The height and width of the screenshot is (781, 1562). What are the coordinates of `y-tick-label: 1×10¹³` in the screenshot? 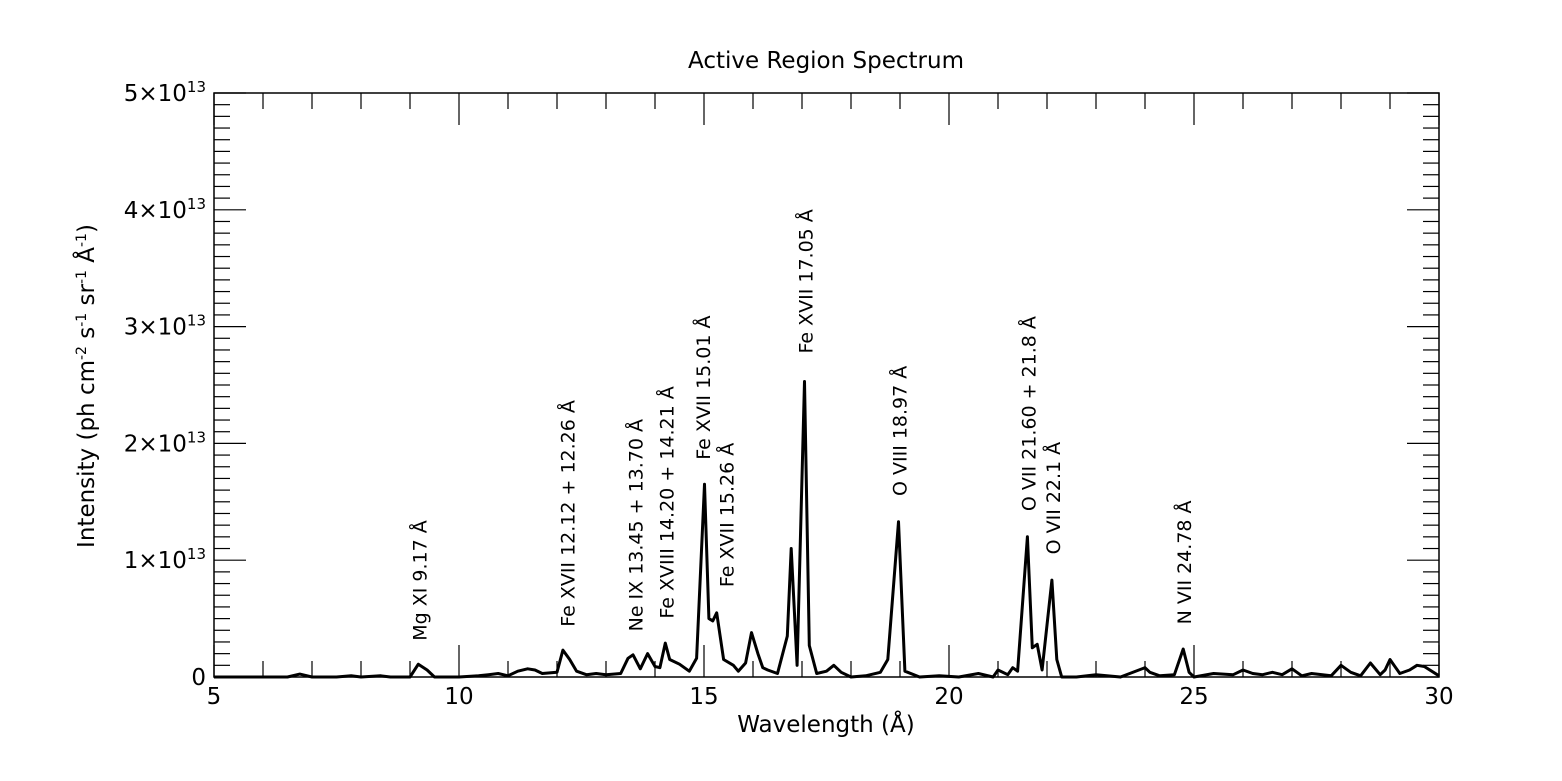 It's located at (165, 559).